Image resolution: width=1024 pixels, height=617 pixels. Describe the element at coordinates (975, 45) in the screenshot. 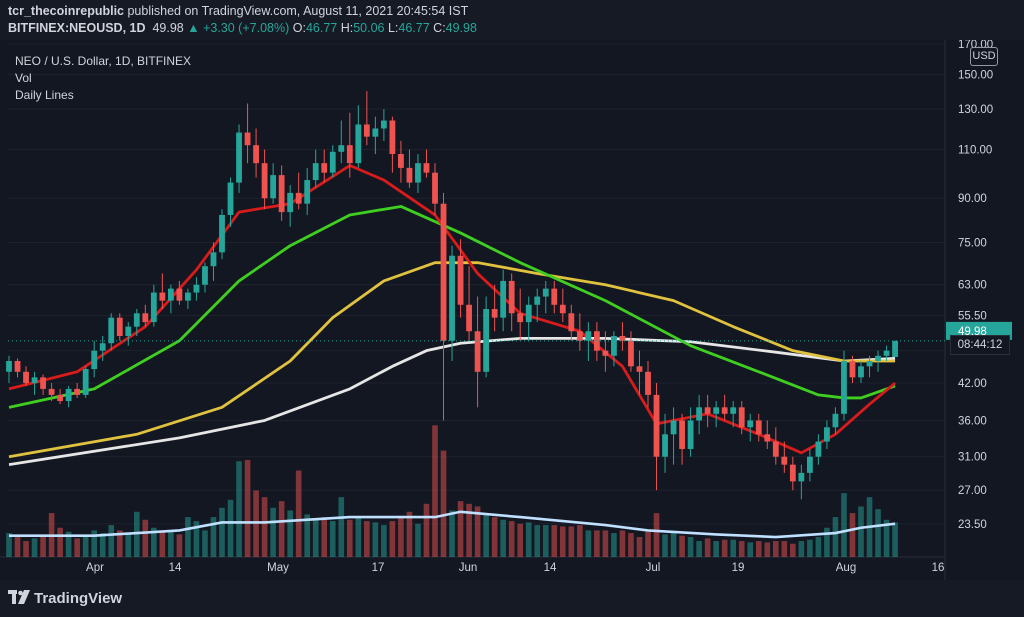

I see `y-tick-label: 170.00` at that location.